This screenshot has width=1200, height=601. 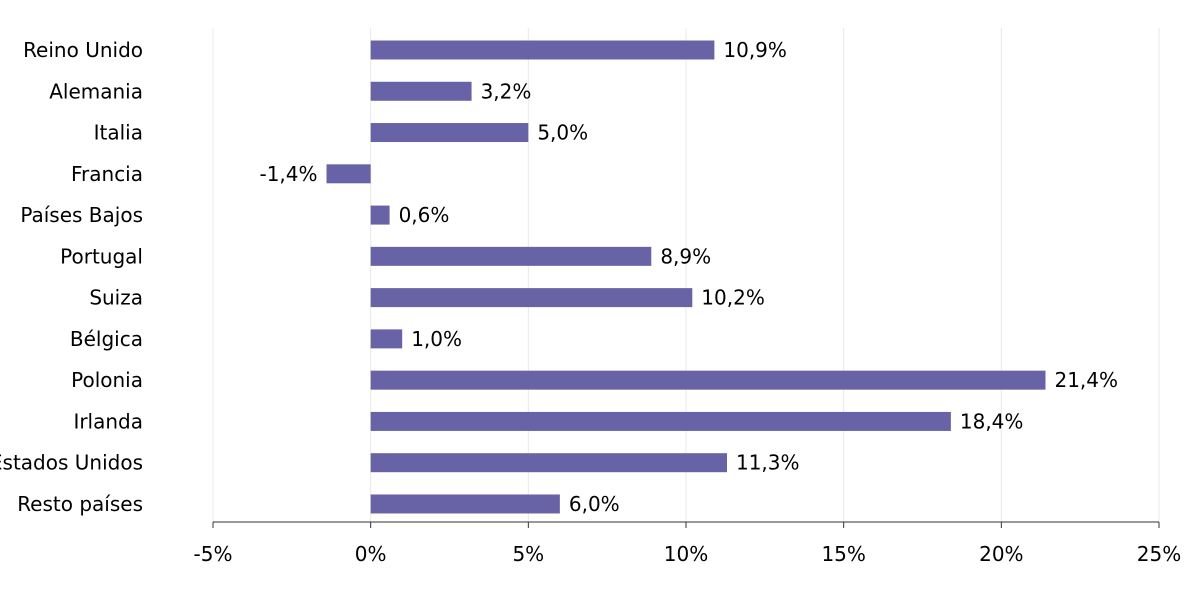 I want to click on data-label: 0,6%, so click(x=424, y=215).